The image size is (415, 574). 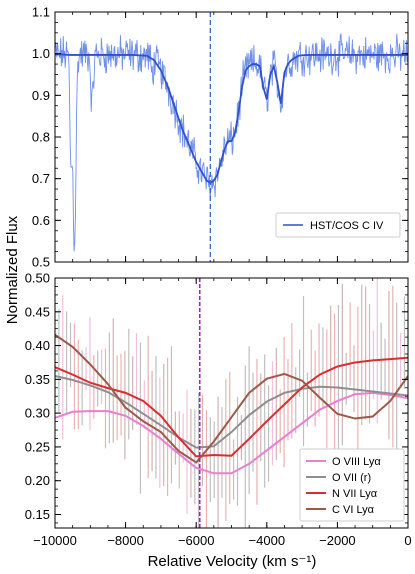 What do you see at coordinates (37, 480) in the screenshot?
I see `y-tick-label: 0.20` at bounding box center [37, 480].